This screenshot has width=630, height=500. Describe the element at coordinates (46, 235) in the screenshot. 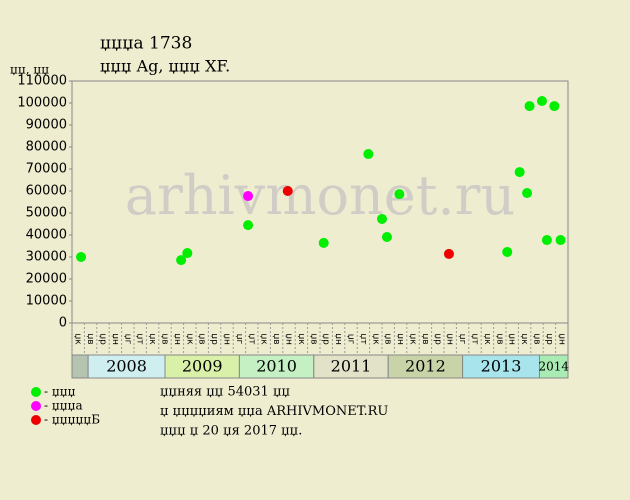

I see `y-tick-label: 40000` at that location.